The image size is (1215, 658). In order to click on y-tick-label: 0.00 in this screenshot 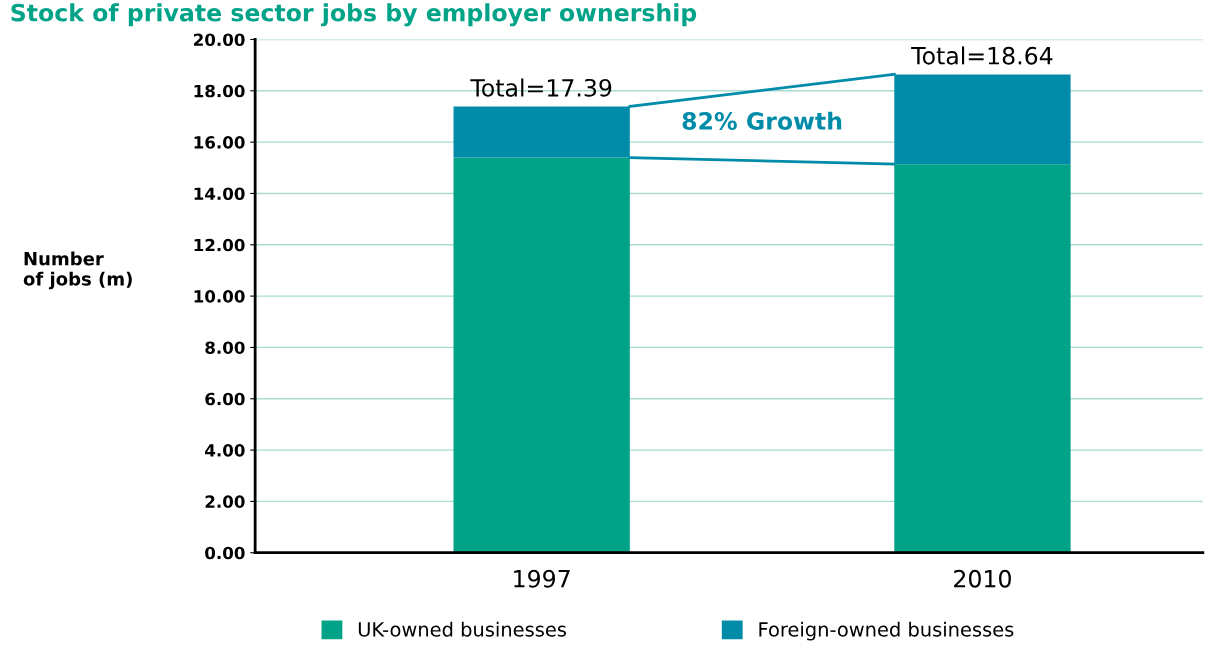, I will do `click(225, 553)`.